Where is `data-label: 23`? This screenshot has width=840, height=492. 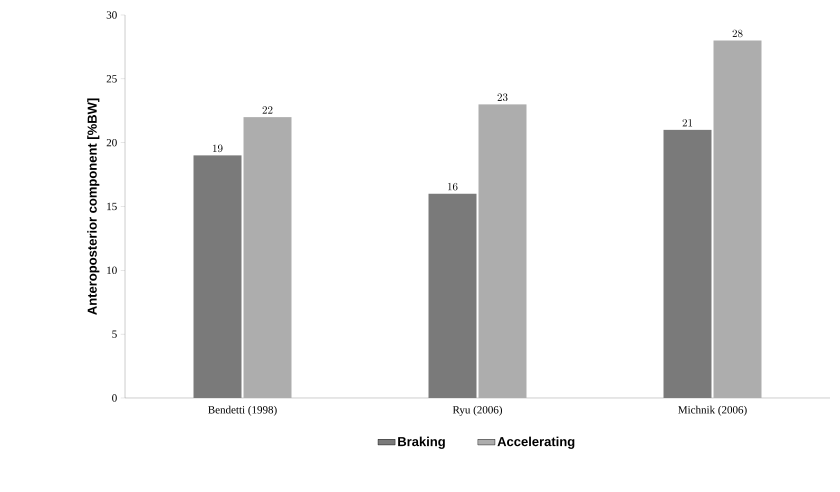 data-label: 23 is located at coordinates (503, 98).